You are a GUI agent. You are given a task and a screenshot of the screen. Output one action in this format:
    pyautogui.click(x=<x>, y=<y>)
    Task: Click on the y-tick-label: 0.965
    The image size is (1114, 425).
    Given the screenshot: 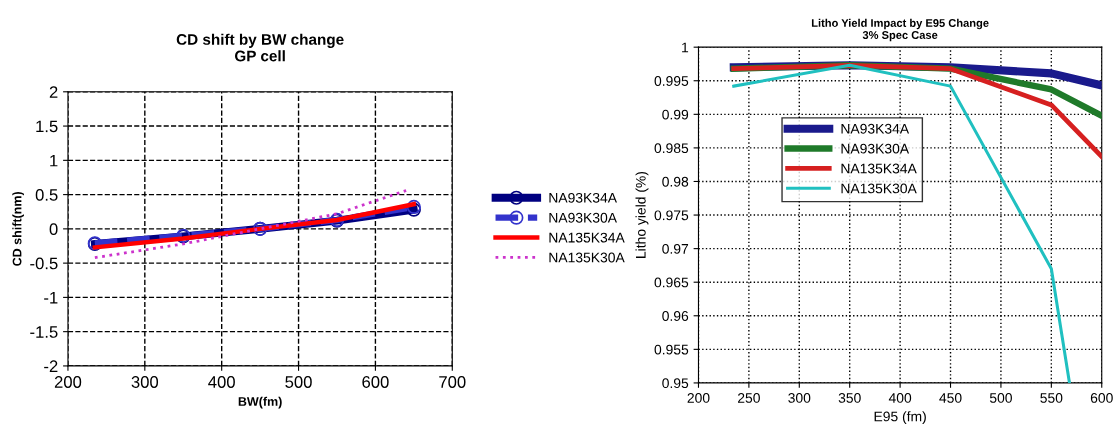 What is the action you would take?
    pyautogui.click(x=671, y=282)
    